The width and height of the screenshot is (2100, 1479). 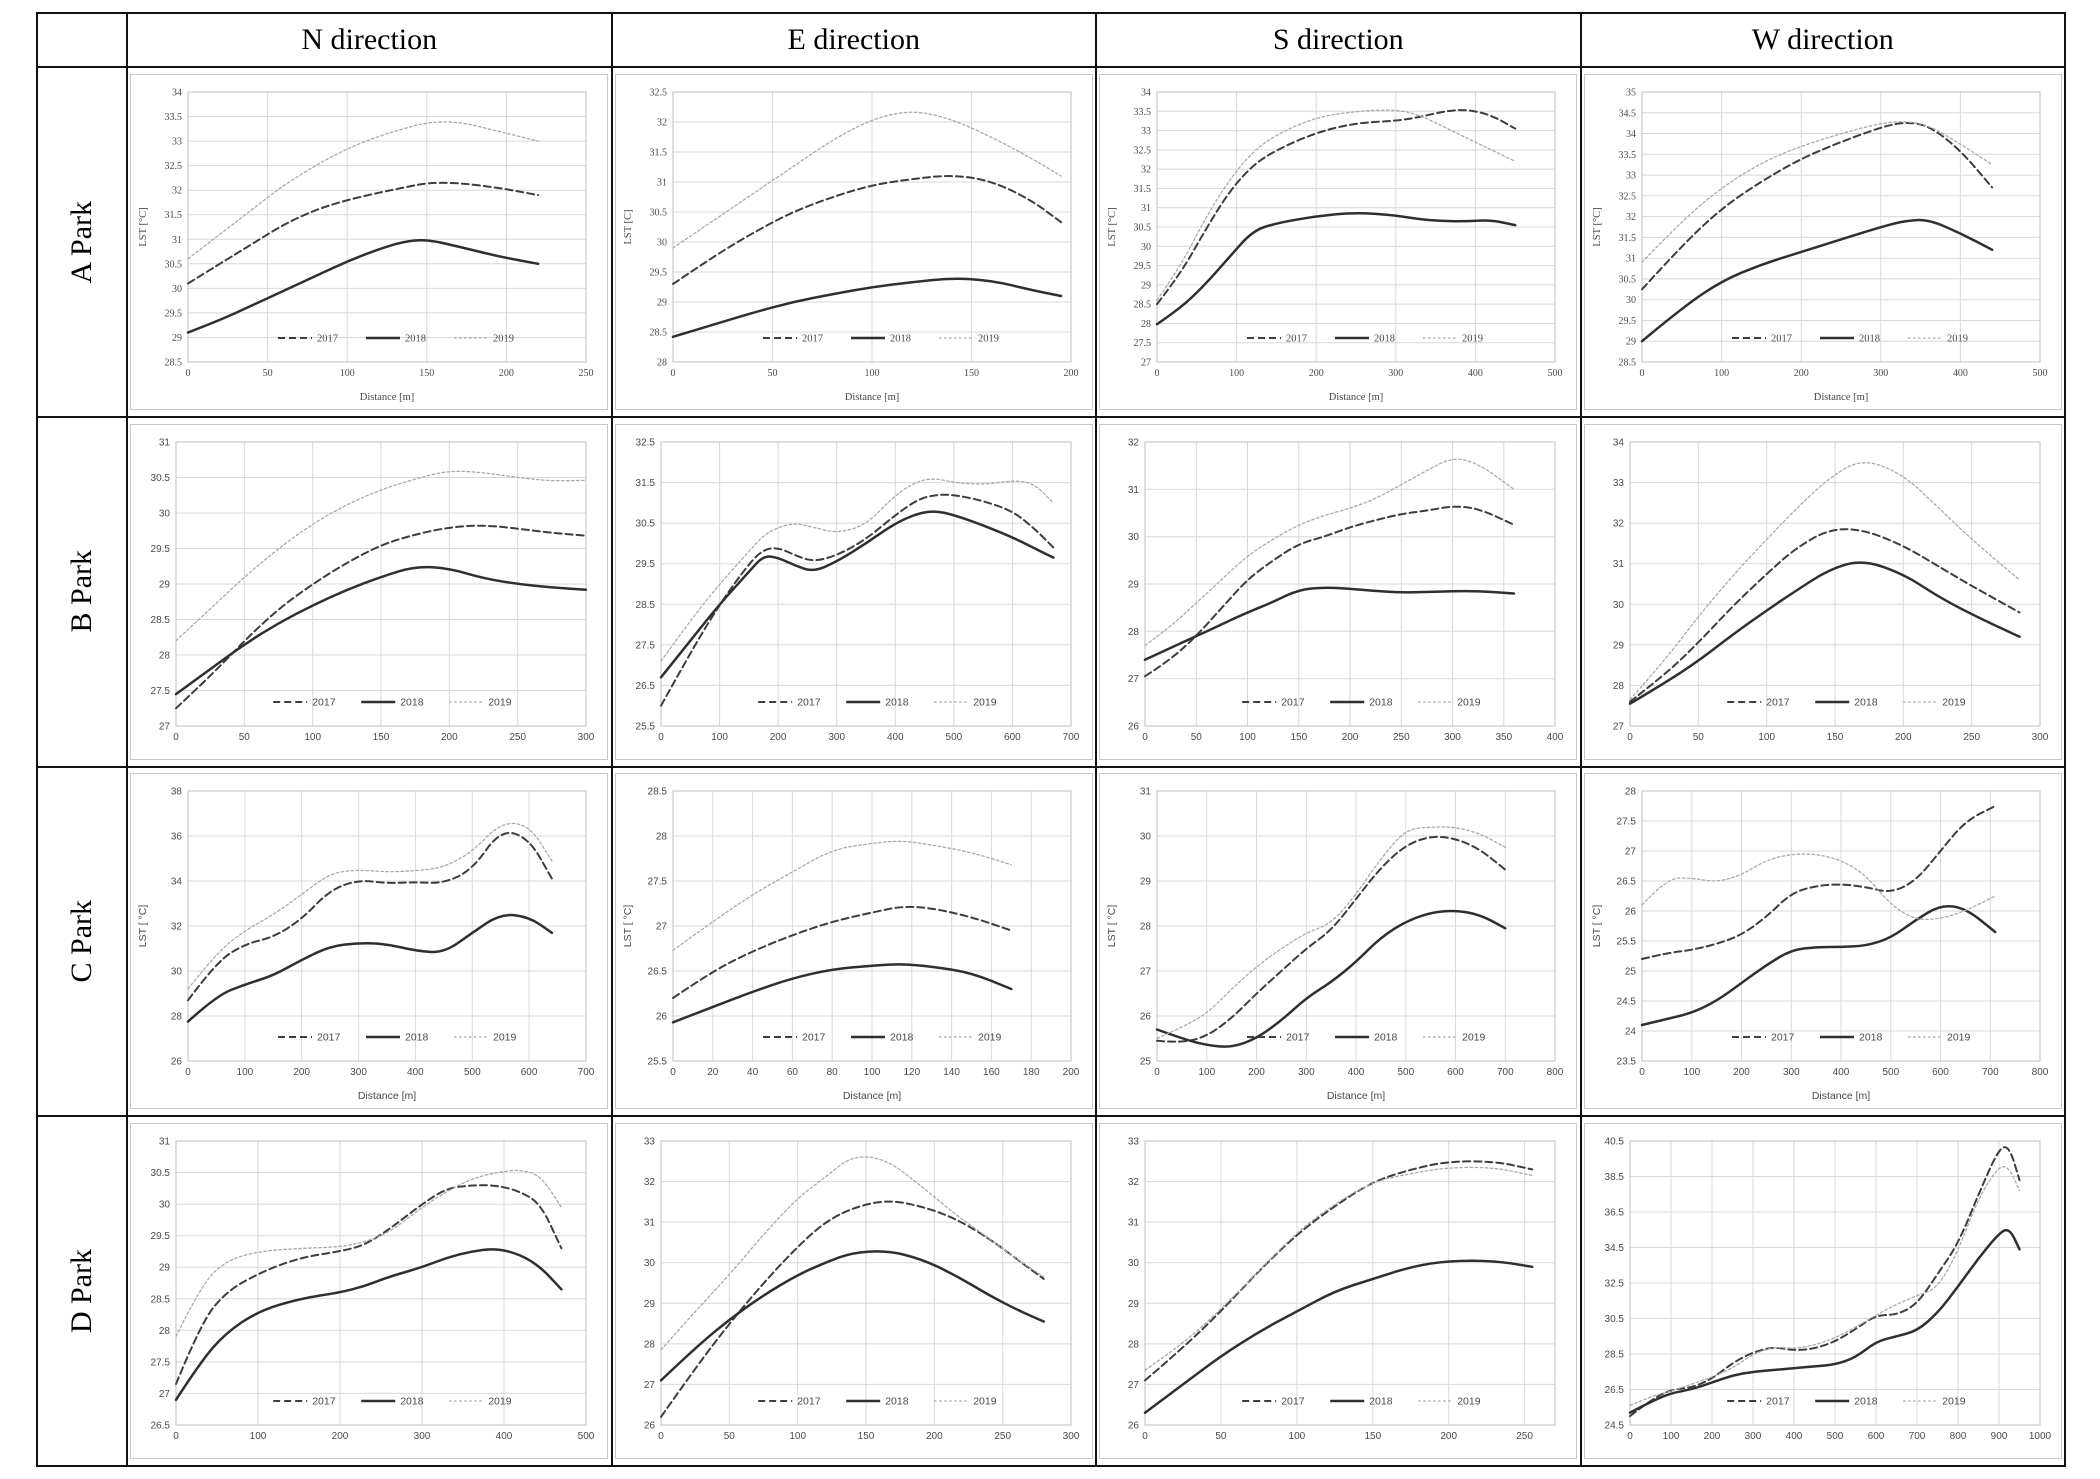 I want to click on svg-text: 31, so click(x=1134, y=1223).